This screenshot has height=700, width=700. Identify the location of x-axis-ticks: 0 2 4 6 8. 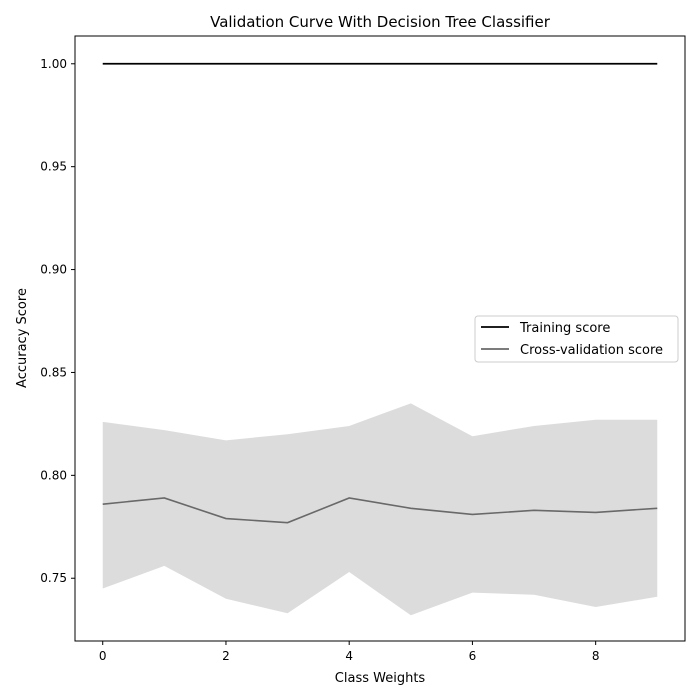
(349, 652).